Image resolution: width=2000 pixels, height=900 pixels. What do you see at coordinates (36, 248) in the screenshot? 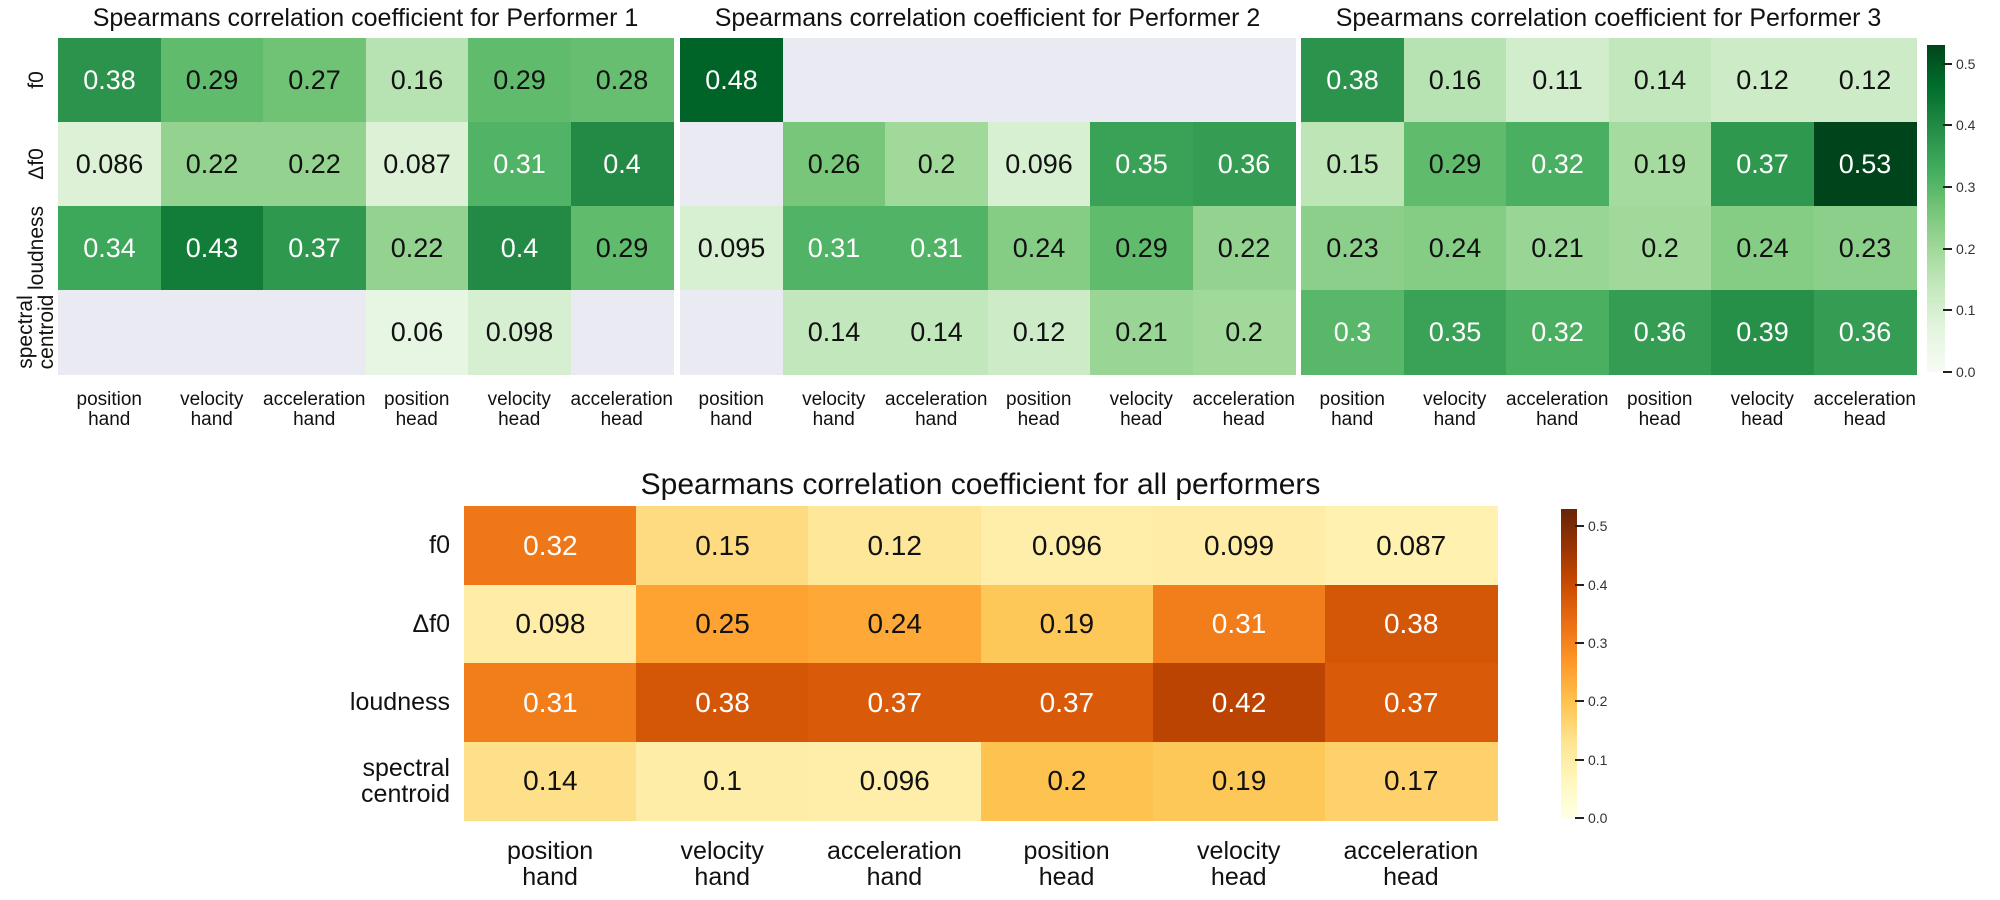
I see `y-tick-label: loudness` at bounding box center [36, 248].